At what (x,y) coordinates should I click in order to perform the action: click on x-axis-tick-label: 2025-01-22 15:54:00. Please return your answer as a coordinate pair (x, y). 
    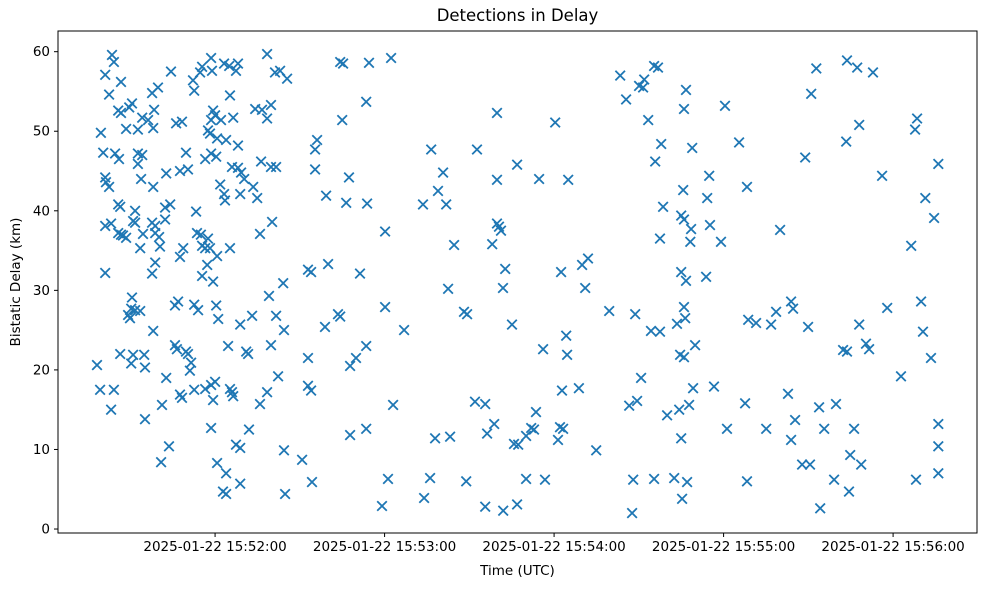
    Looking at the image, I should click on (553, 547).